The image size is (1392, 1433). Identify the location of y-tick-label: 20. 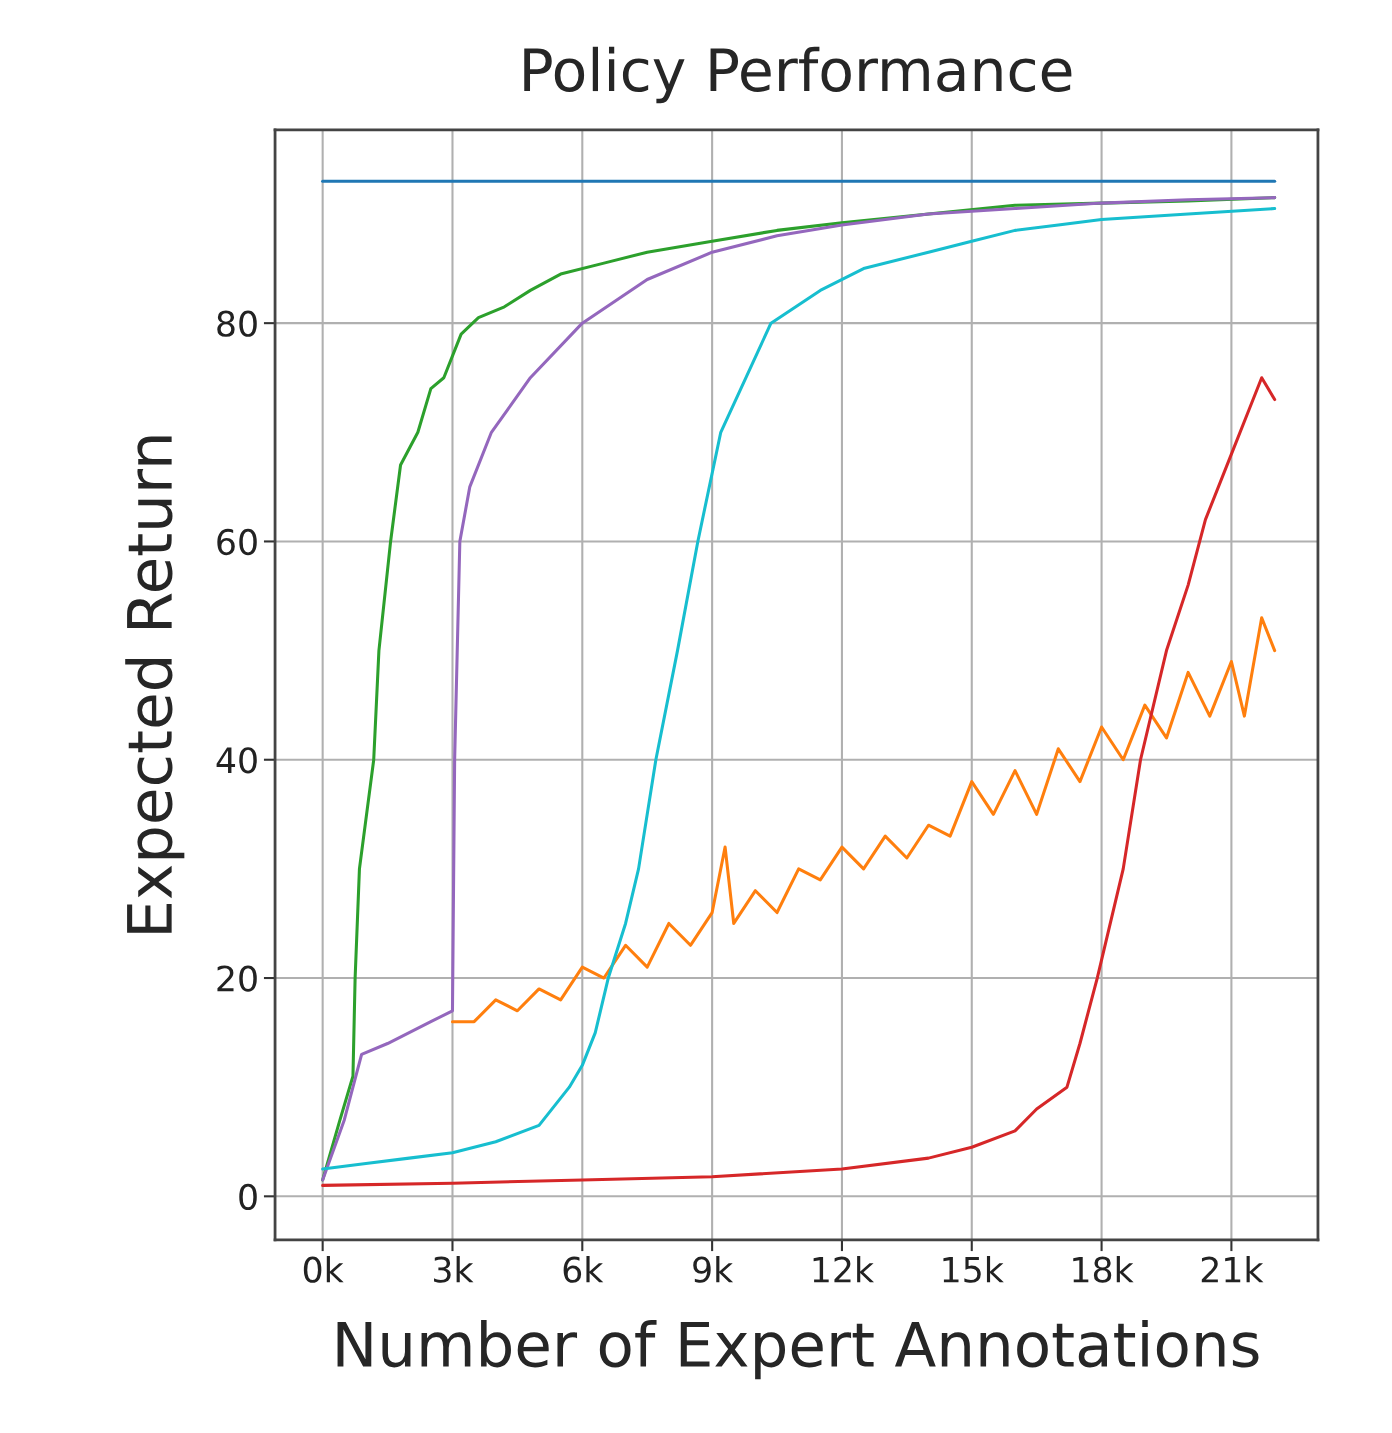
(237, 978).